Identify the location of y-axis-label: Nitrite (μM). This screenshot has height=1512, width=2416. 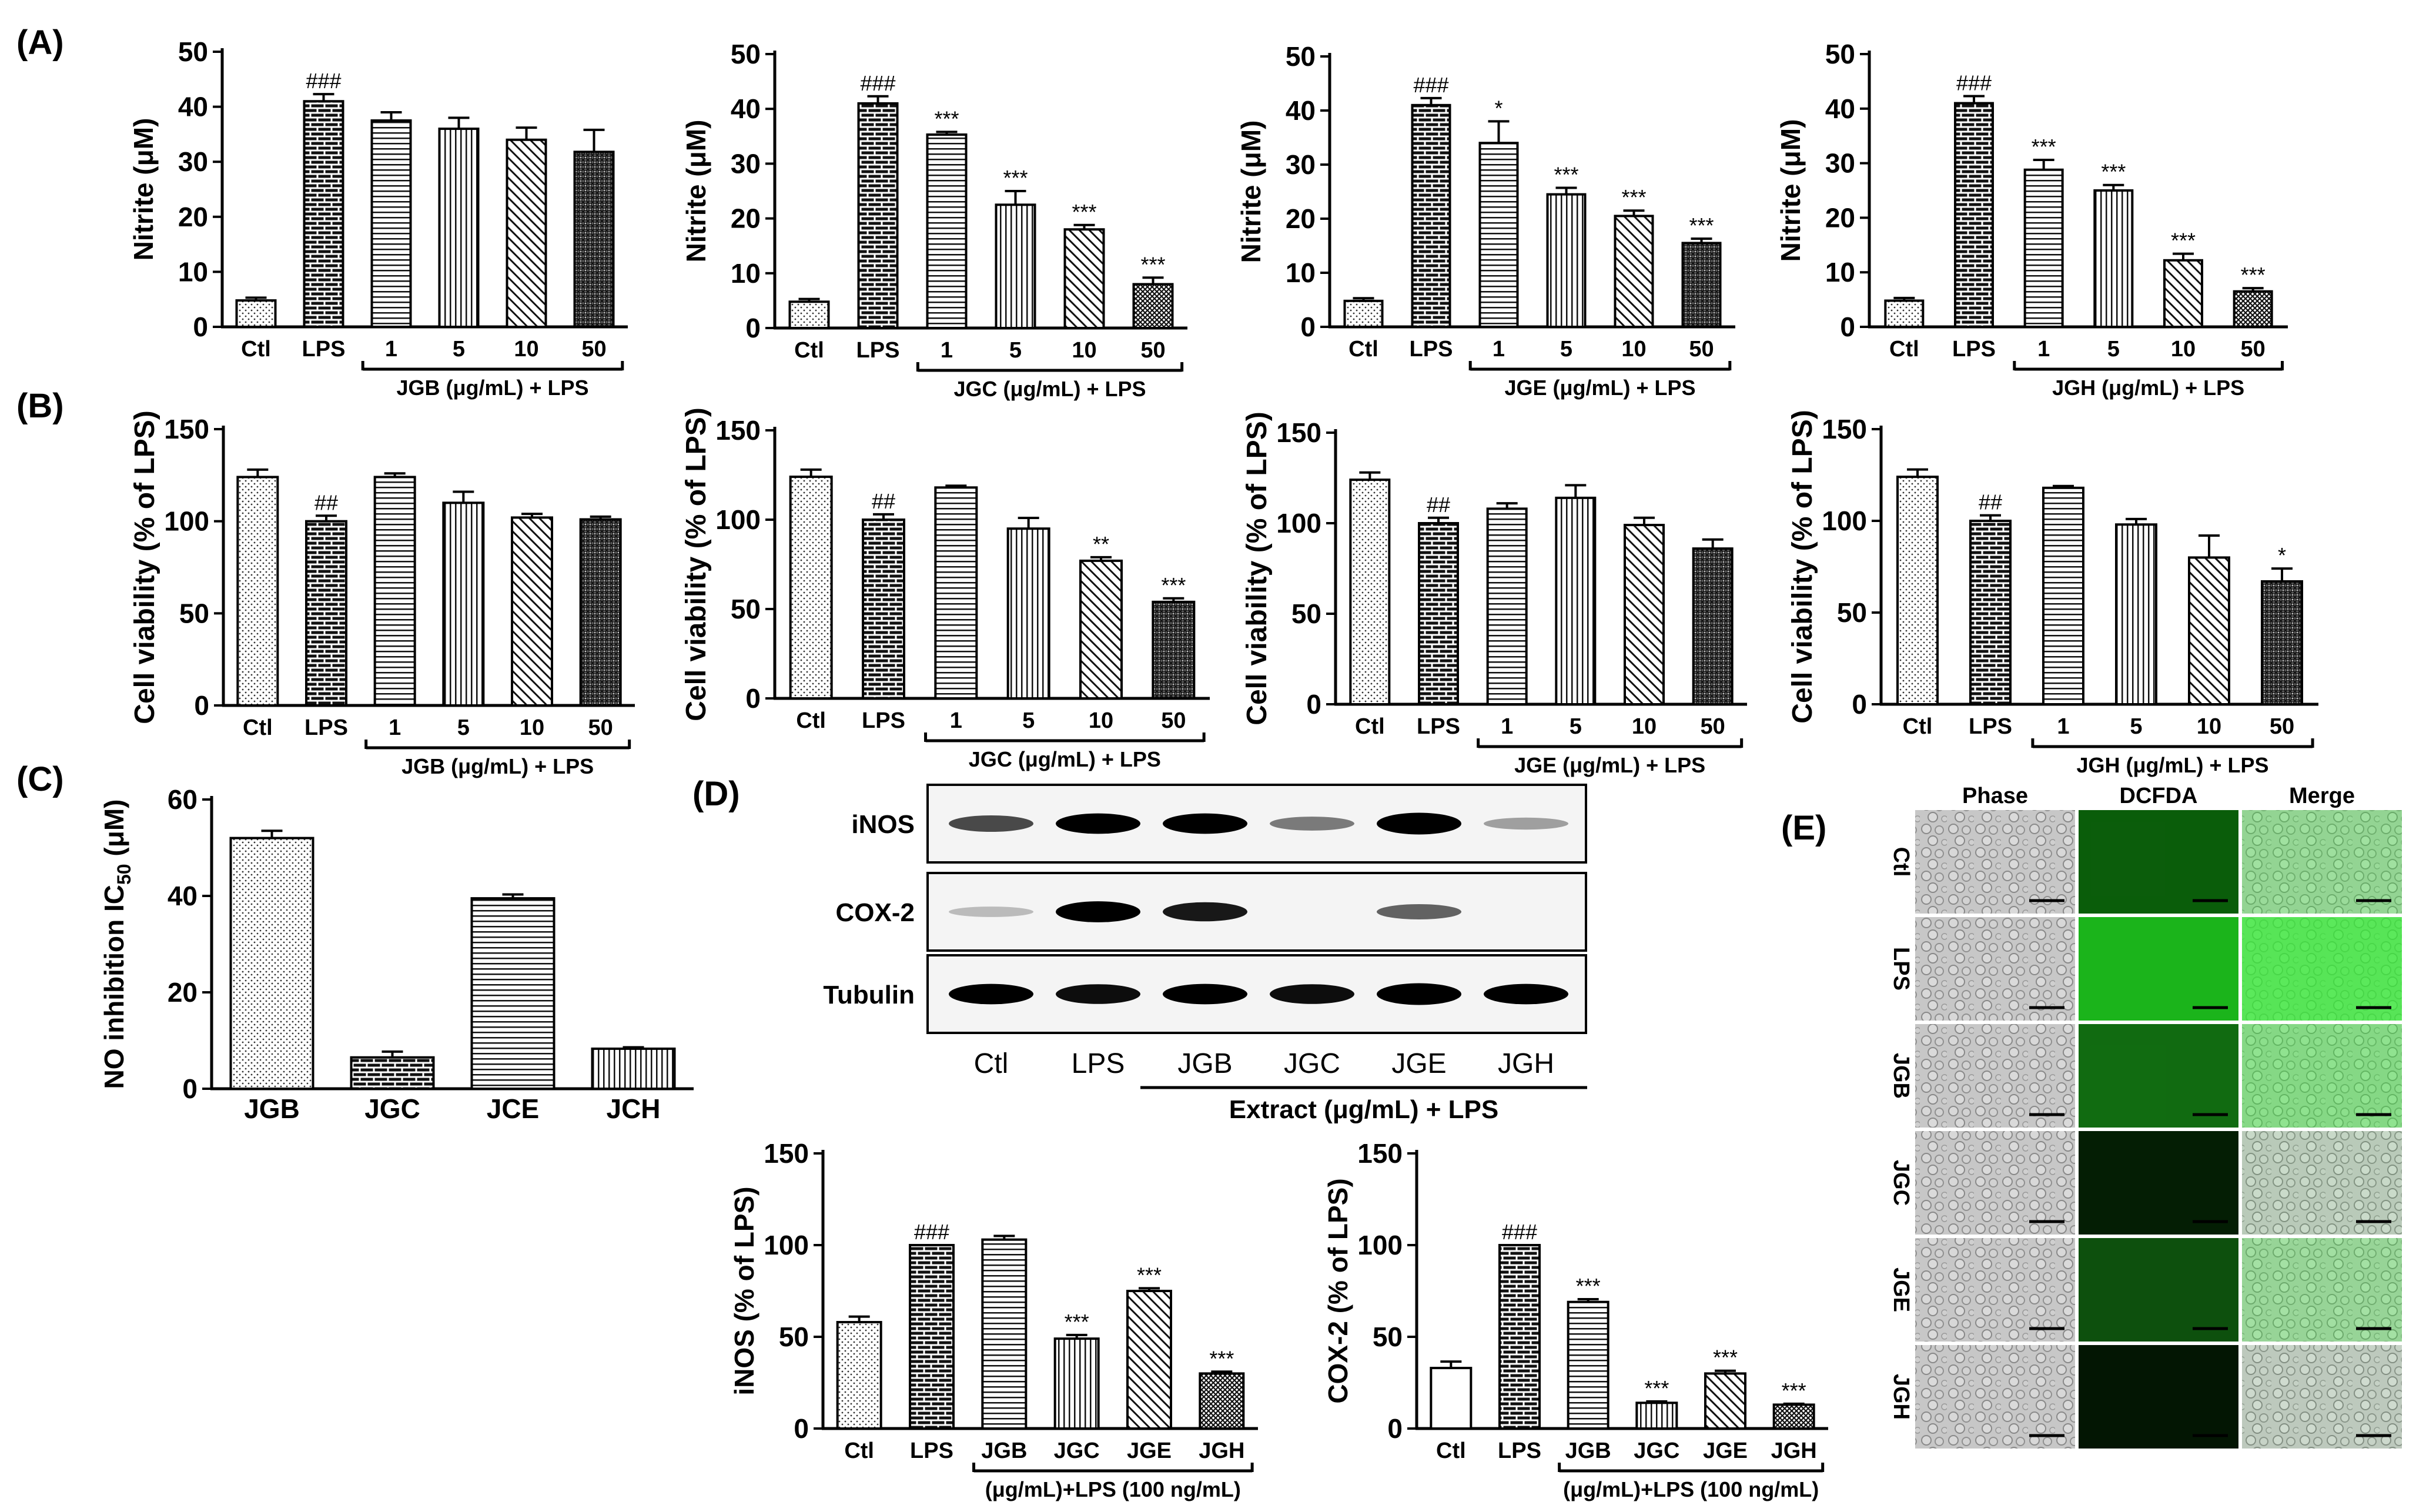
(1251, 192).